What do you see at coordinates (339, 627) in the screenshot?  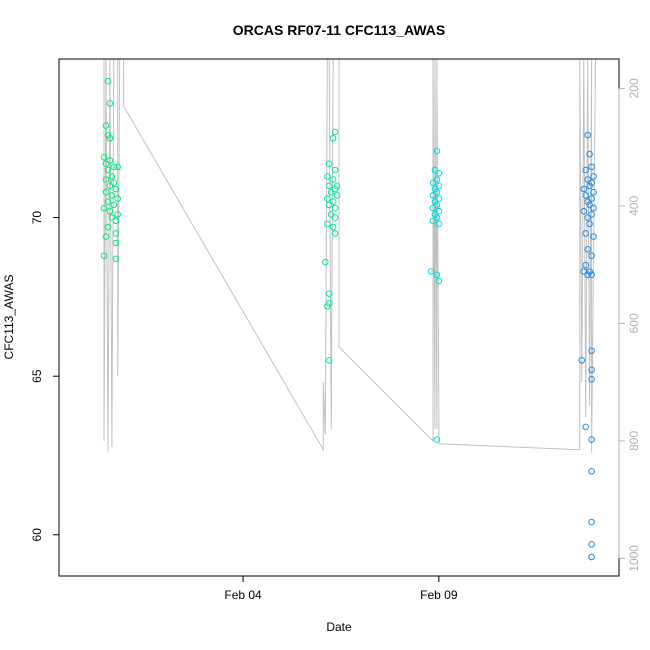 I see `x-axis-label: Date` at bounding box center [339, 627].